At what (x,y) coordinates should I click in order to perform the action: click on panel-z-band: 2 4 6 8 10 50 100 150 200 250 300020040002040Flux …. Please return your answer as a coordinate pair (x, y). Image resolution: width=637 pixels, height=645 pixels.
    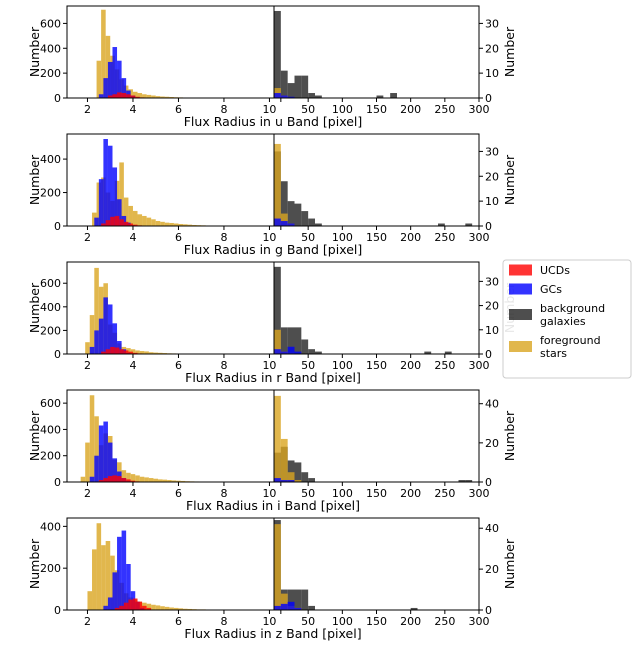
    Looking at the image, I should click on (272, 579).